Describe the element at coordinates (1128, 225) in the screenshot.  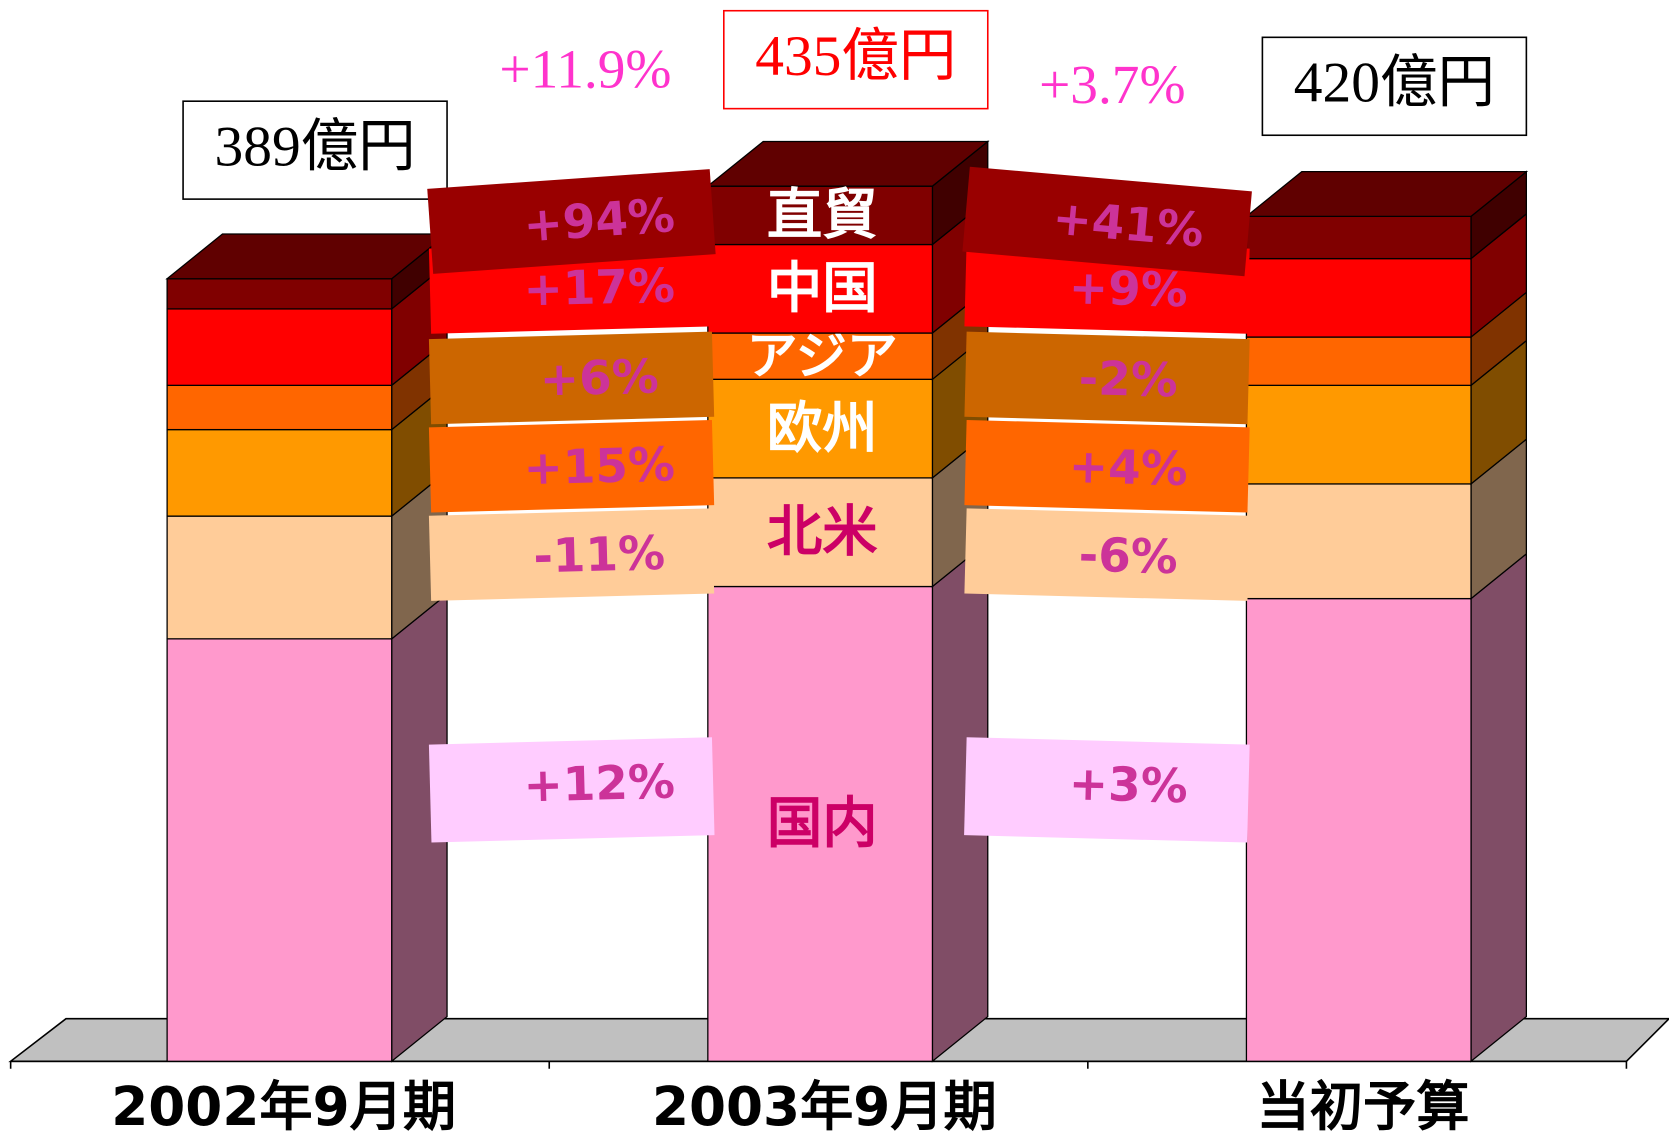
I see `badge-label: +41%` at that location.